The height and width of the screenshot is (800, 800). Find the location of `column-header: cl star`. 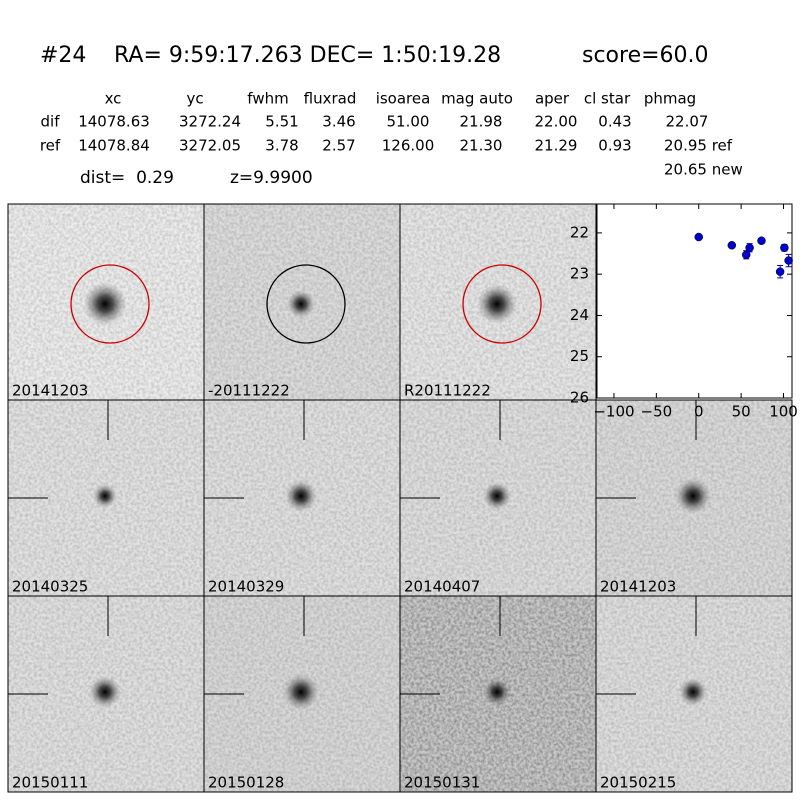

column-header: cl star is located at coordinates (607, 99).